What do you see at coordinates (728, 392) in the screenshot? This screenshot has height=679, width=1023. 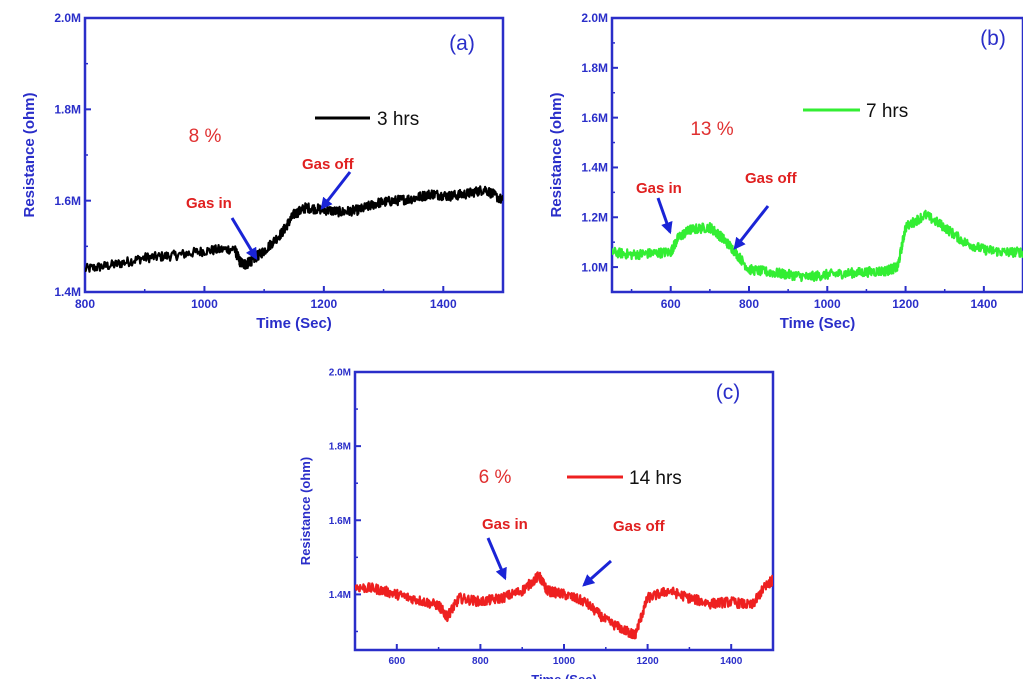 I see `panel-label: (c)` at bounding box center [728, 392].